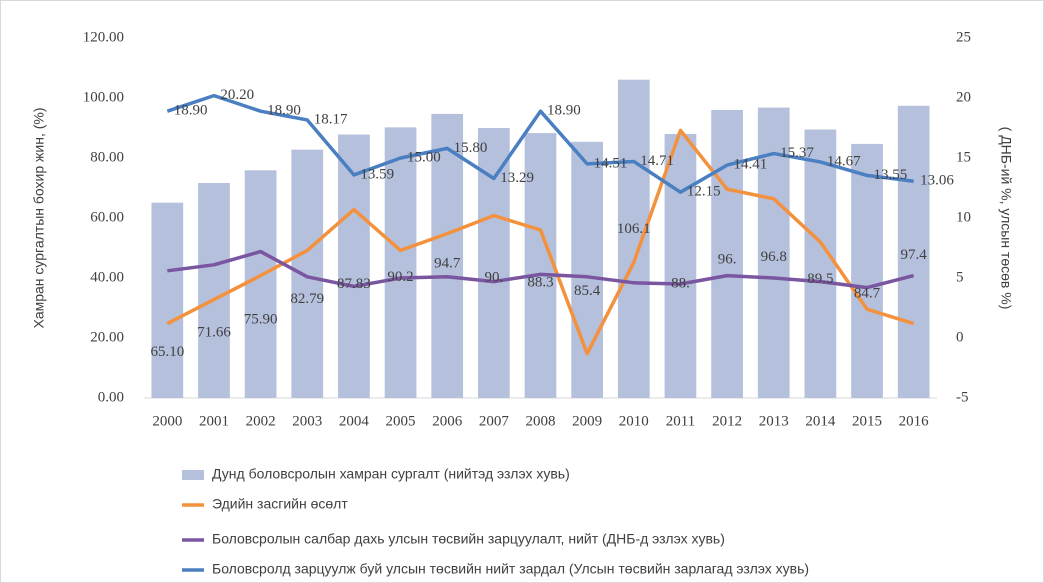 The width and height of the screenshot is (1044, 583). I want to click on data-label: 97.4, so click(914, 255).